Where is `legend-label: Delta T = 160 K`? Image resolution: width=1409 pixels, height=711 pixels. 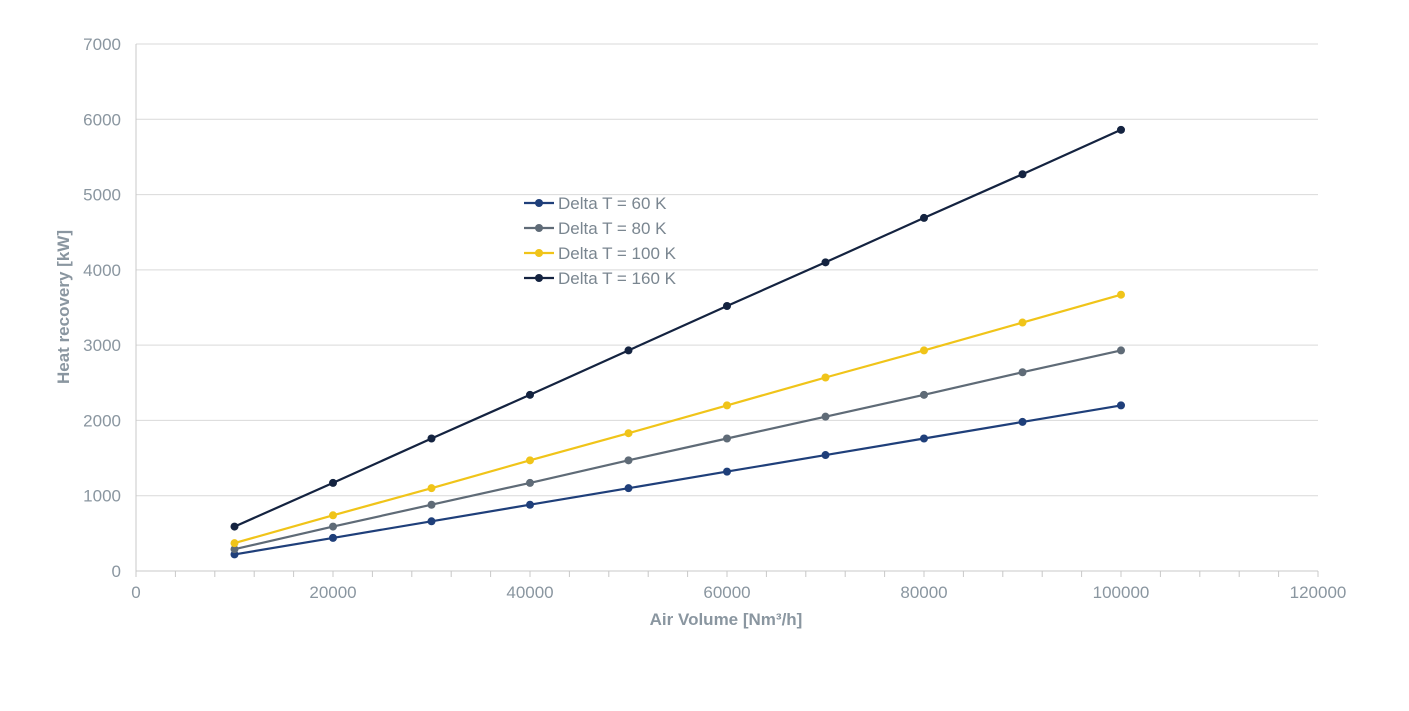
legend-label: Delta T = 160 K is located at coordinates (617, 278).